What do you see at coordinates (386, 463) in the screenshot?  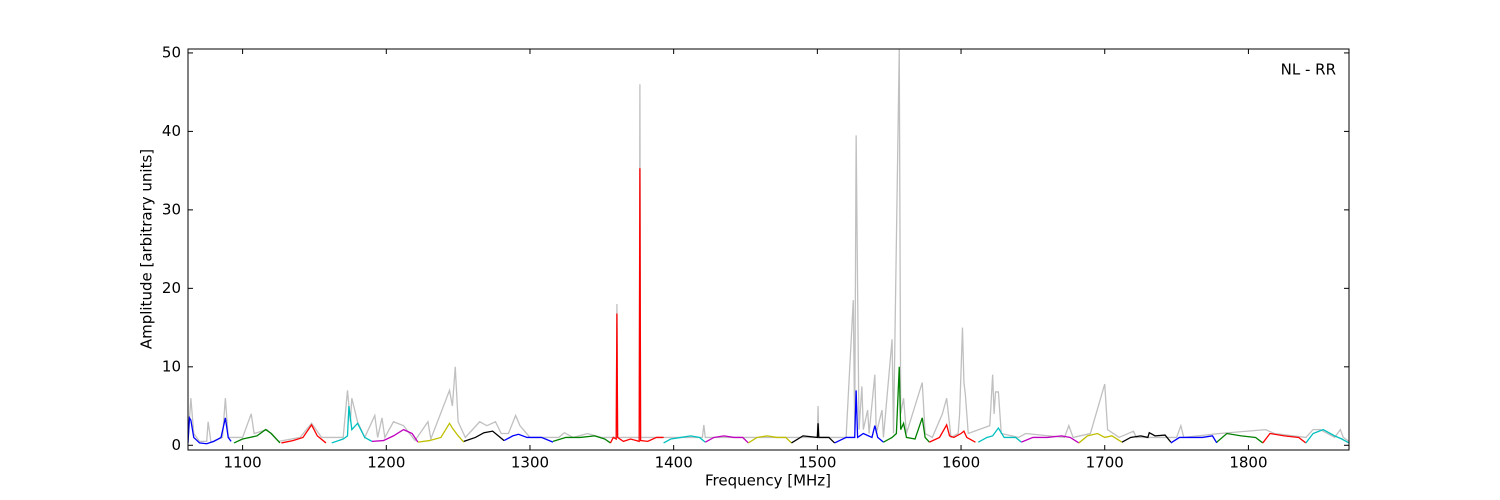 I see `x-tick-label: 1200` at bounding box center [386, 463].